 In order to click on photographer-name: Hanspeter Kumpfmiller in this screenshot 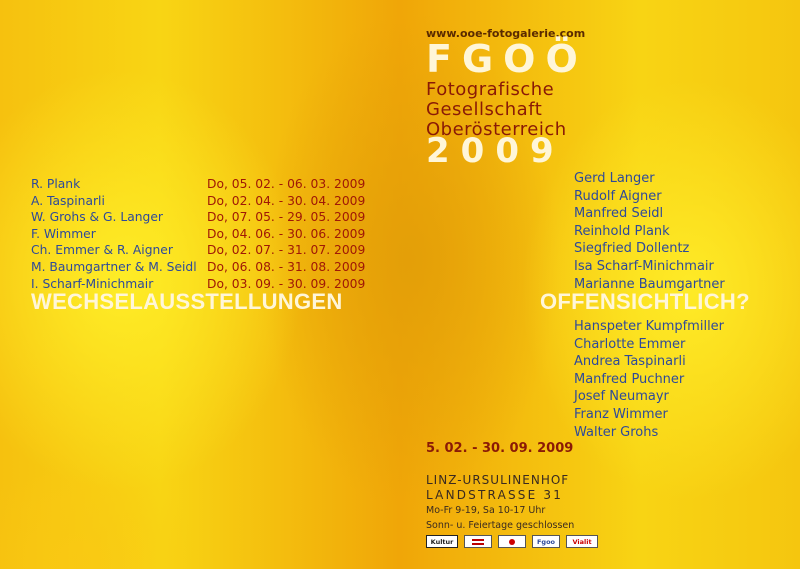, I will do `click(649, 326)`.